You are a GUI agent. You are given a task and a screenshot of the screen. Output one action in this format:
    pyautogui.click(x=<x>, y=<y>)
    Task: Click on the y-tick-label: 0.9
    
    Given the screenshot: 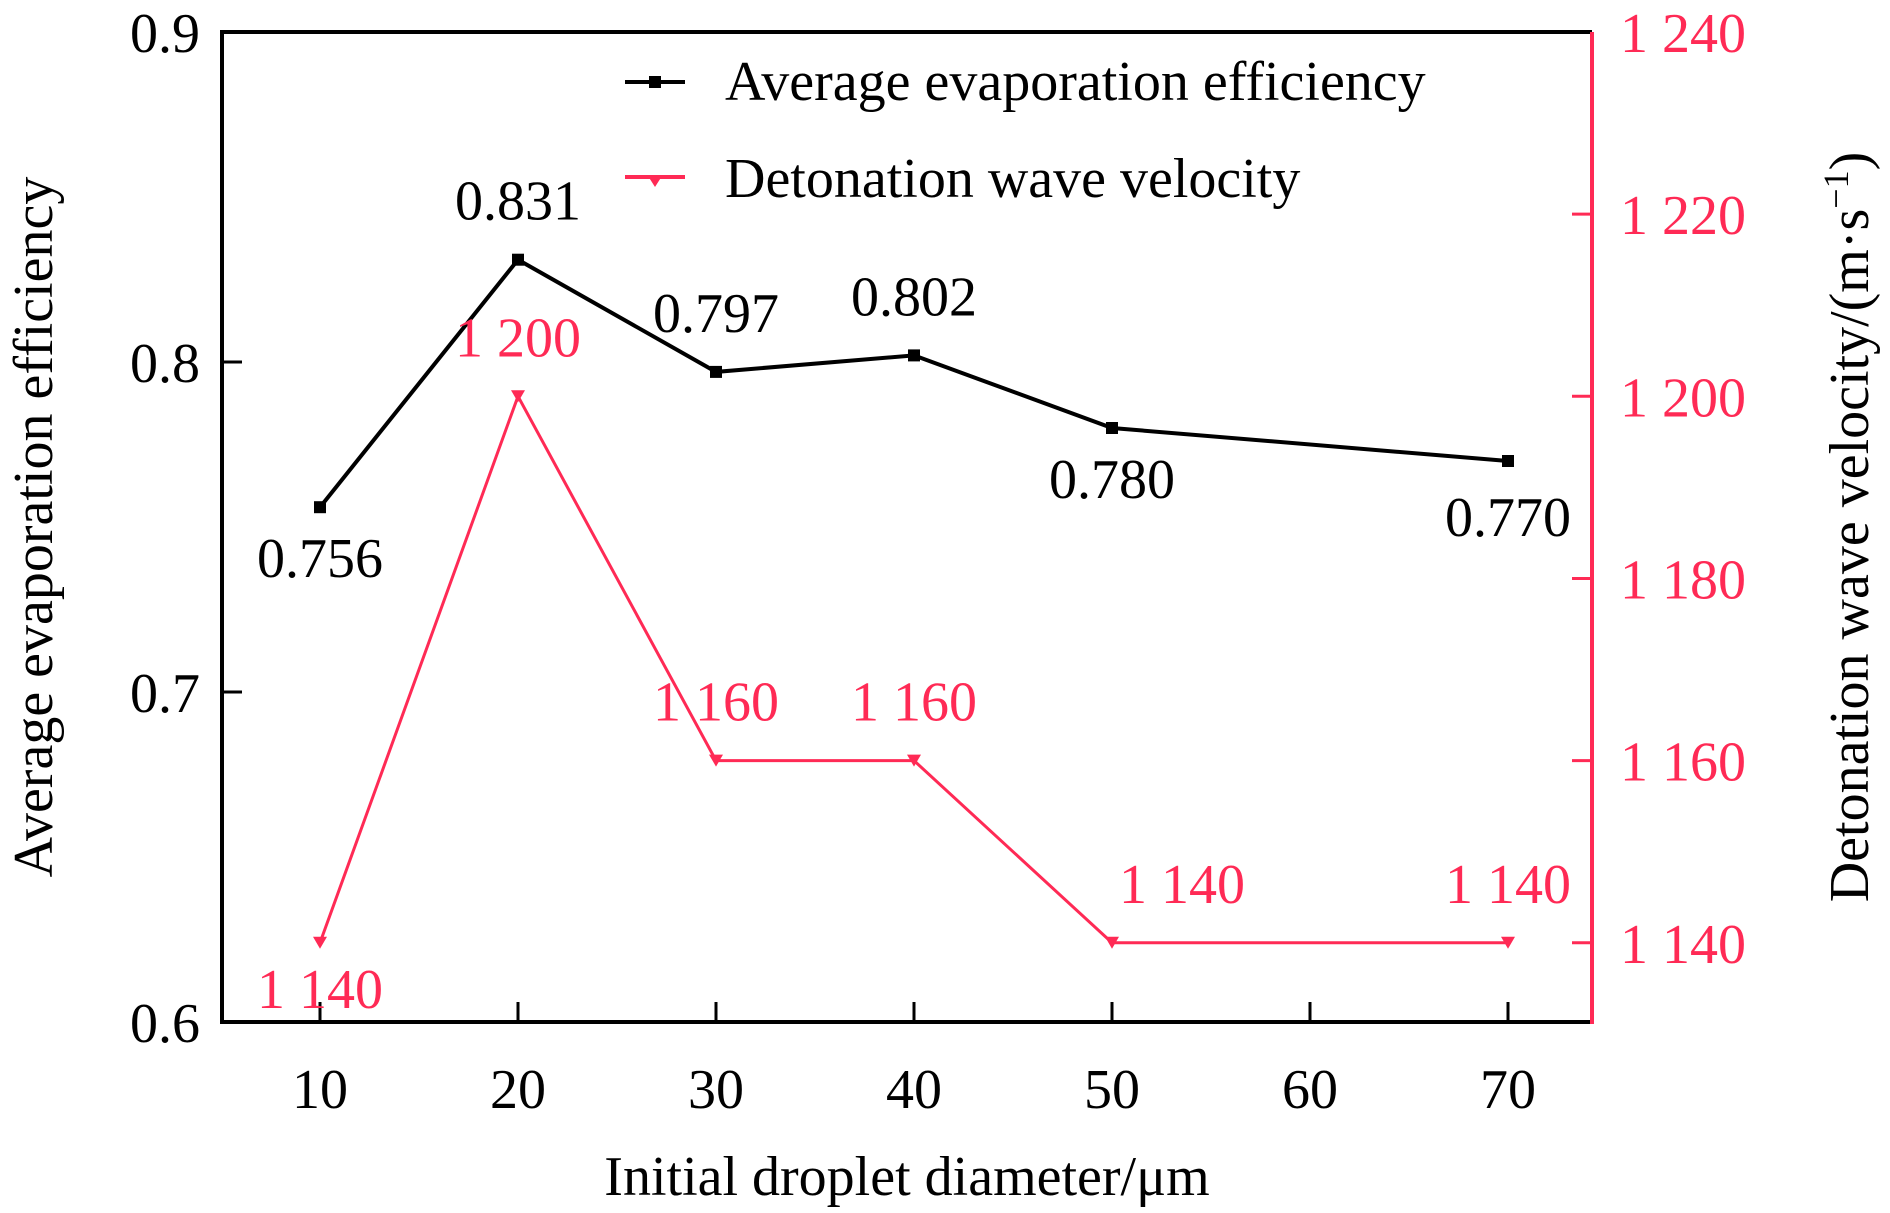 What is the action you would take?
    pyautogui.click(x=165, y=34)
    